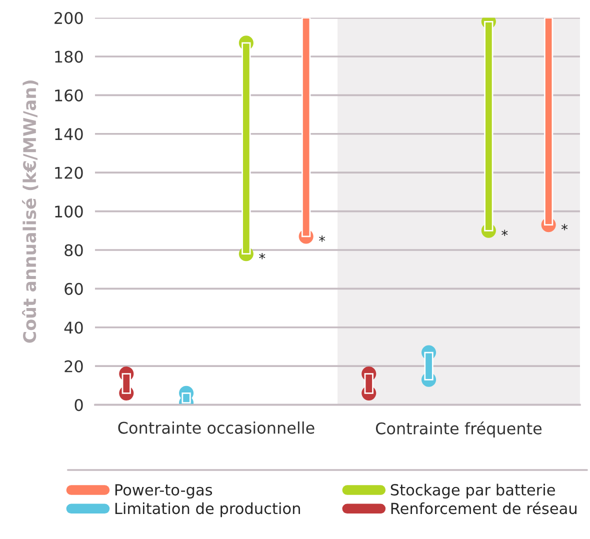 The width and height of the screenshot is (590, 539). What do you see at coordinates (69, 212) in the screenshot?
I see `y-tick-label: 100` at bounding box center [69, 212].